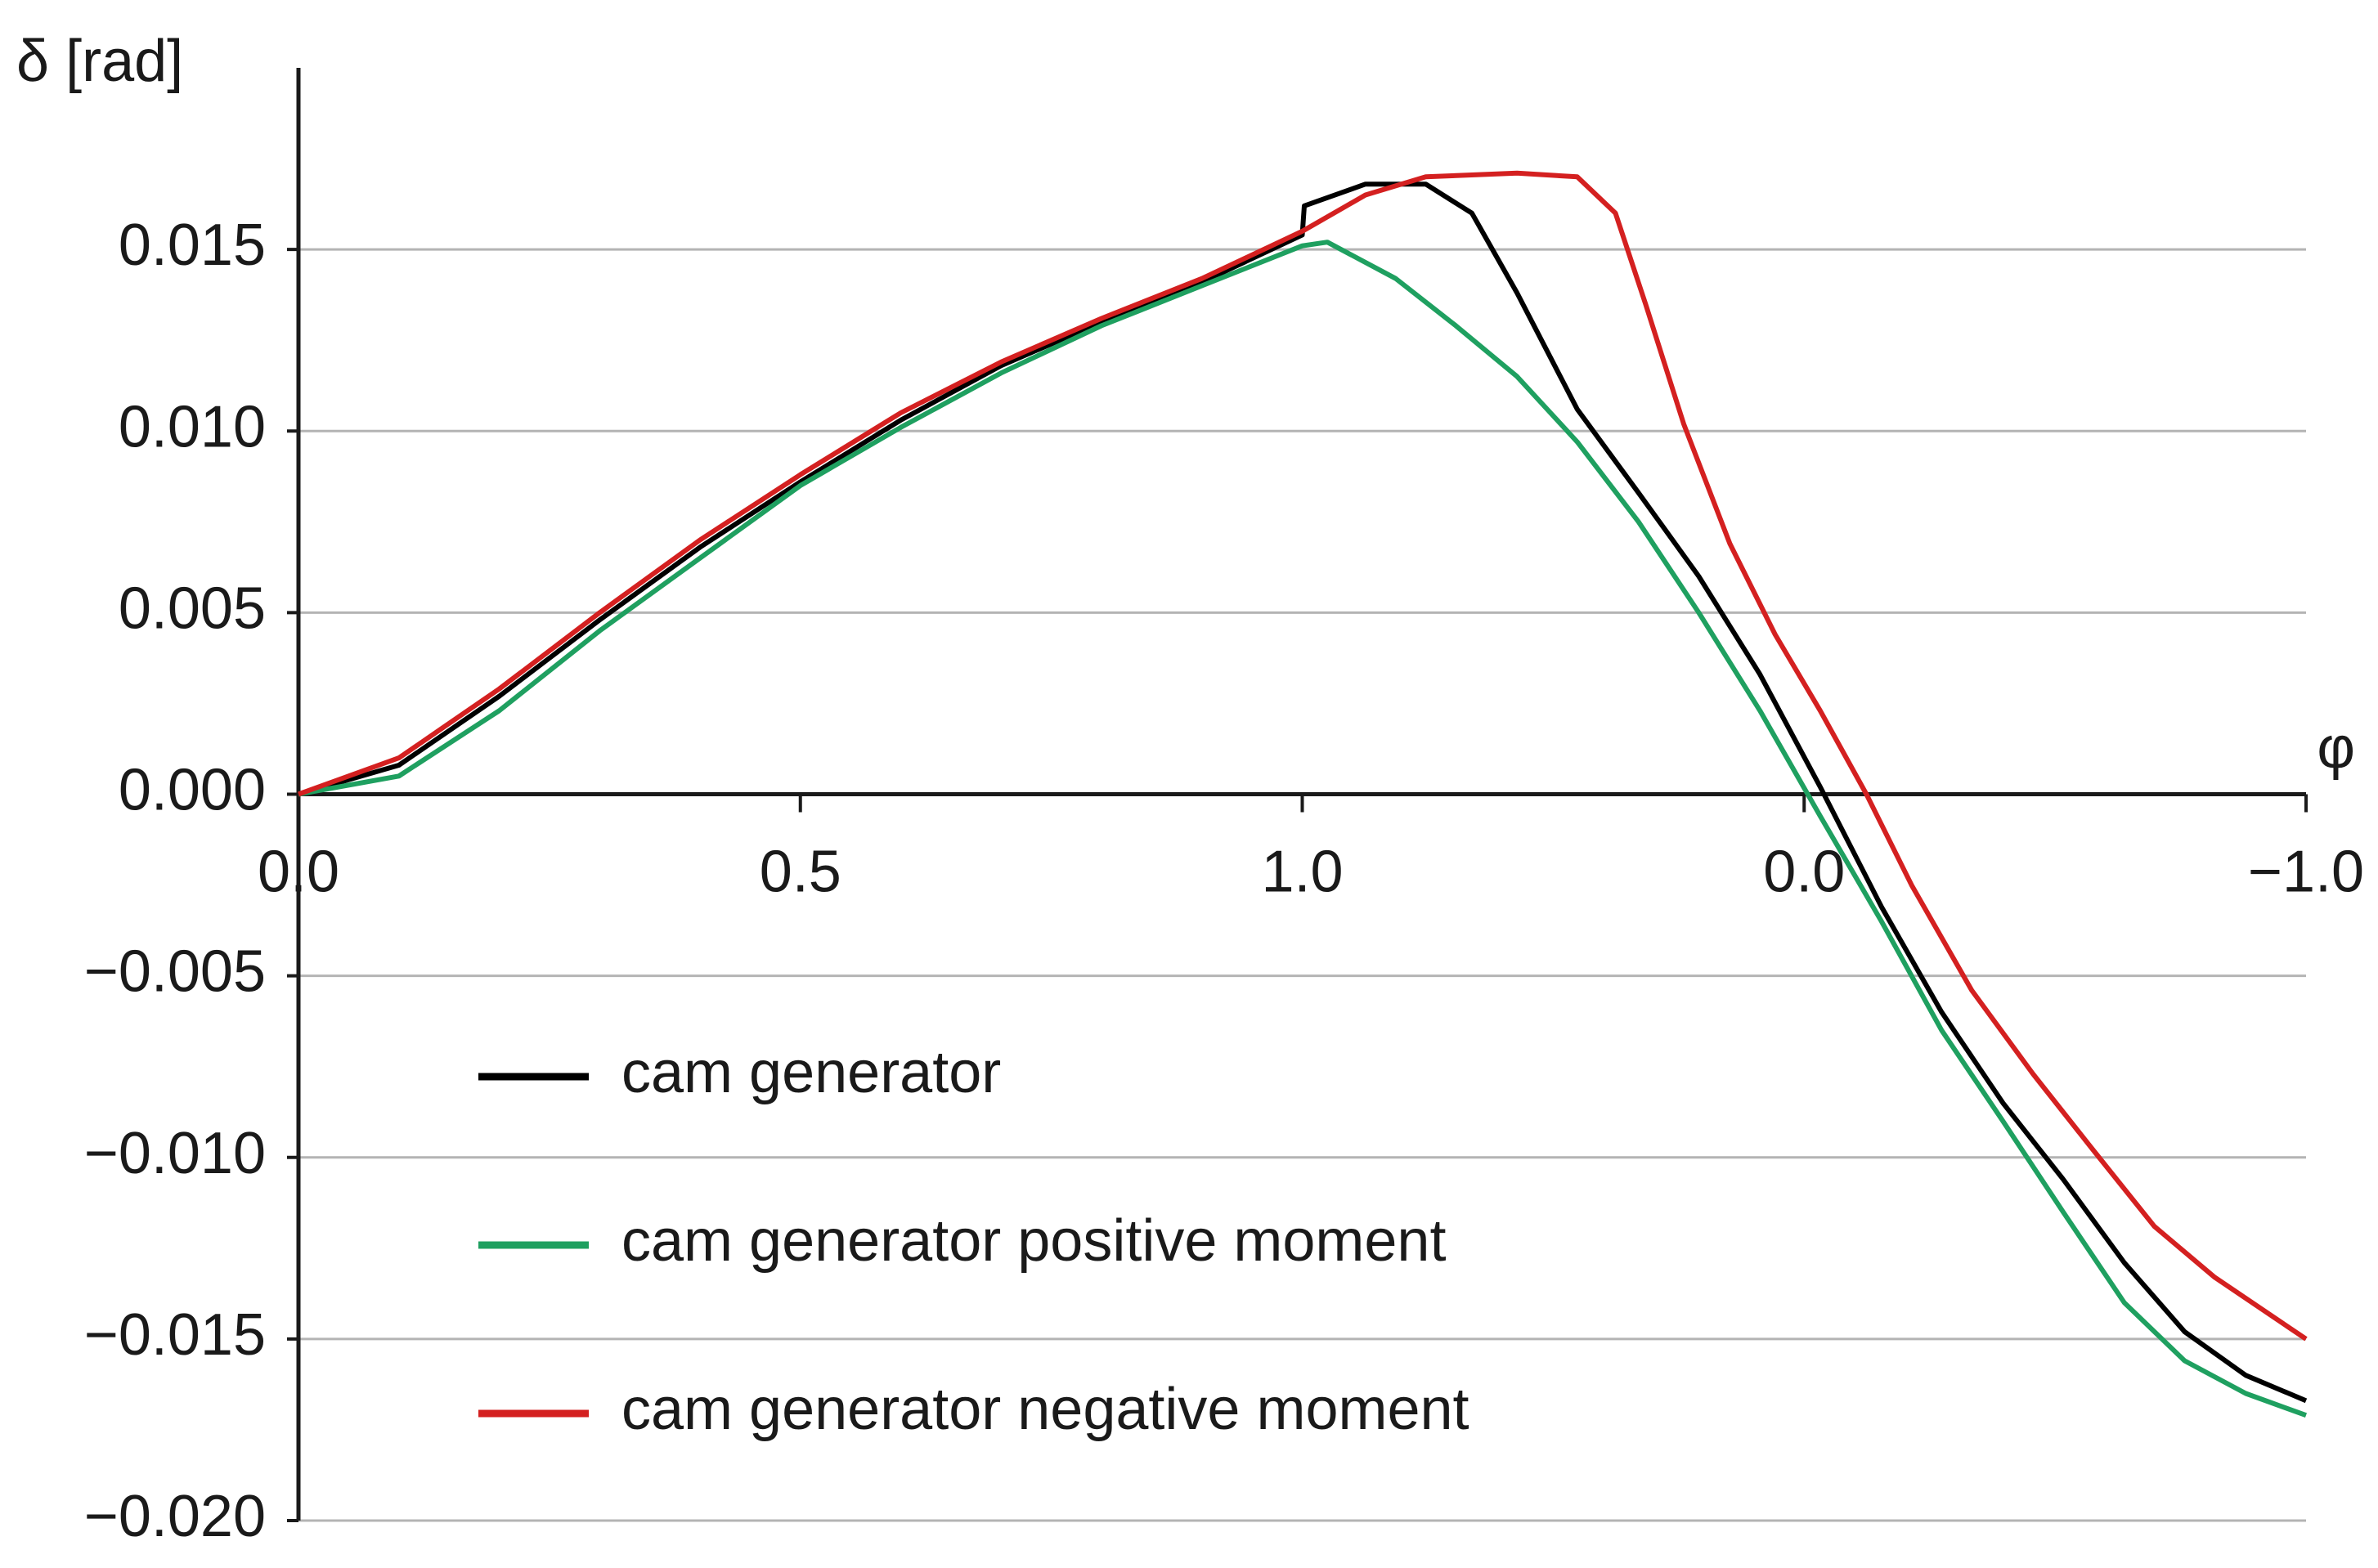  I want to click on x-tick-label: −1.0, so click(2306, 873).